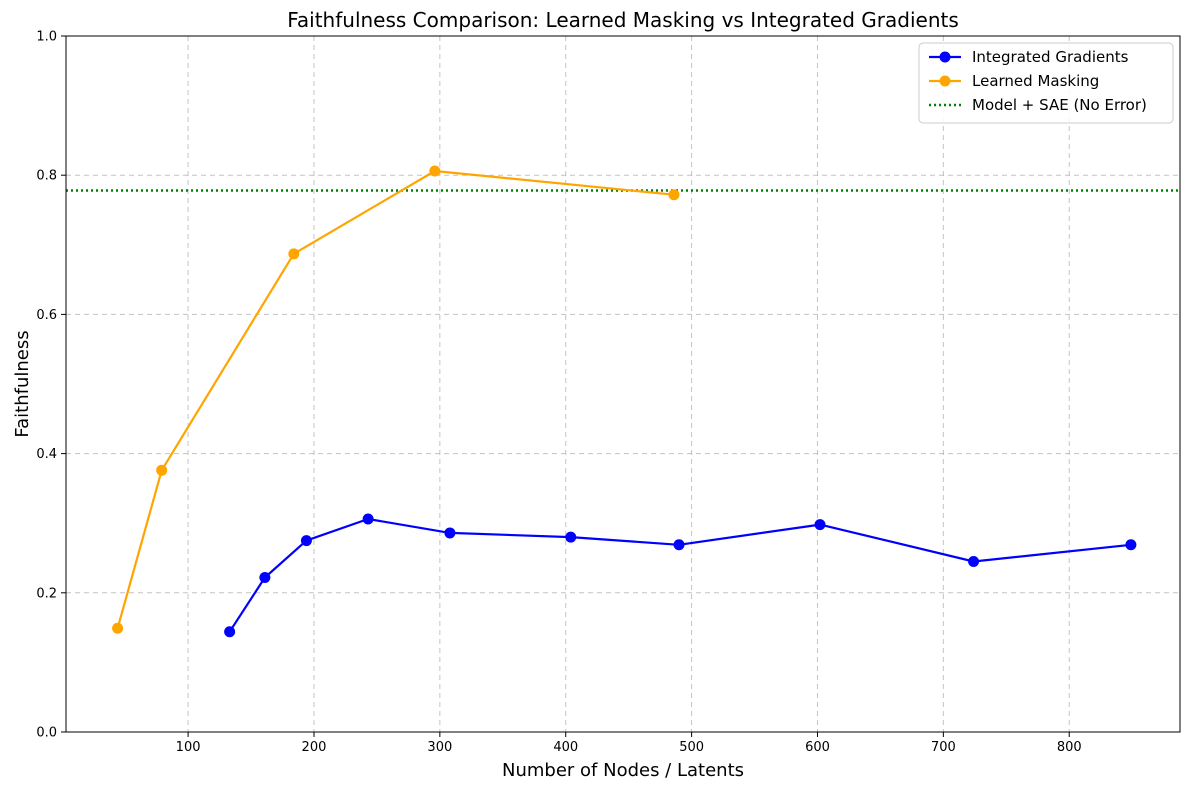 The height and width of the screenshot is (790, 1189). I want to click on x-axis-ticks: 100 200 300 400 500 600 700 800, so click(629, 743).